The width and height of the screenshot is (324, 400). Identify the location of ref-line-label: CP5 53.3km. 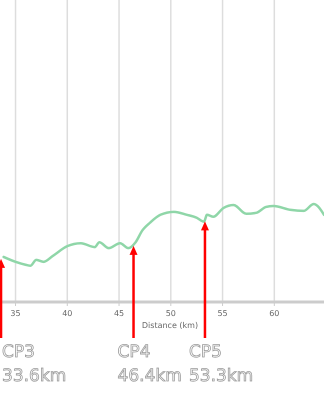
(221, 364).